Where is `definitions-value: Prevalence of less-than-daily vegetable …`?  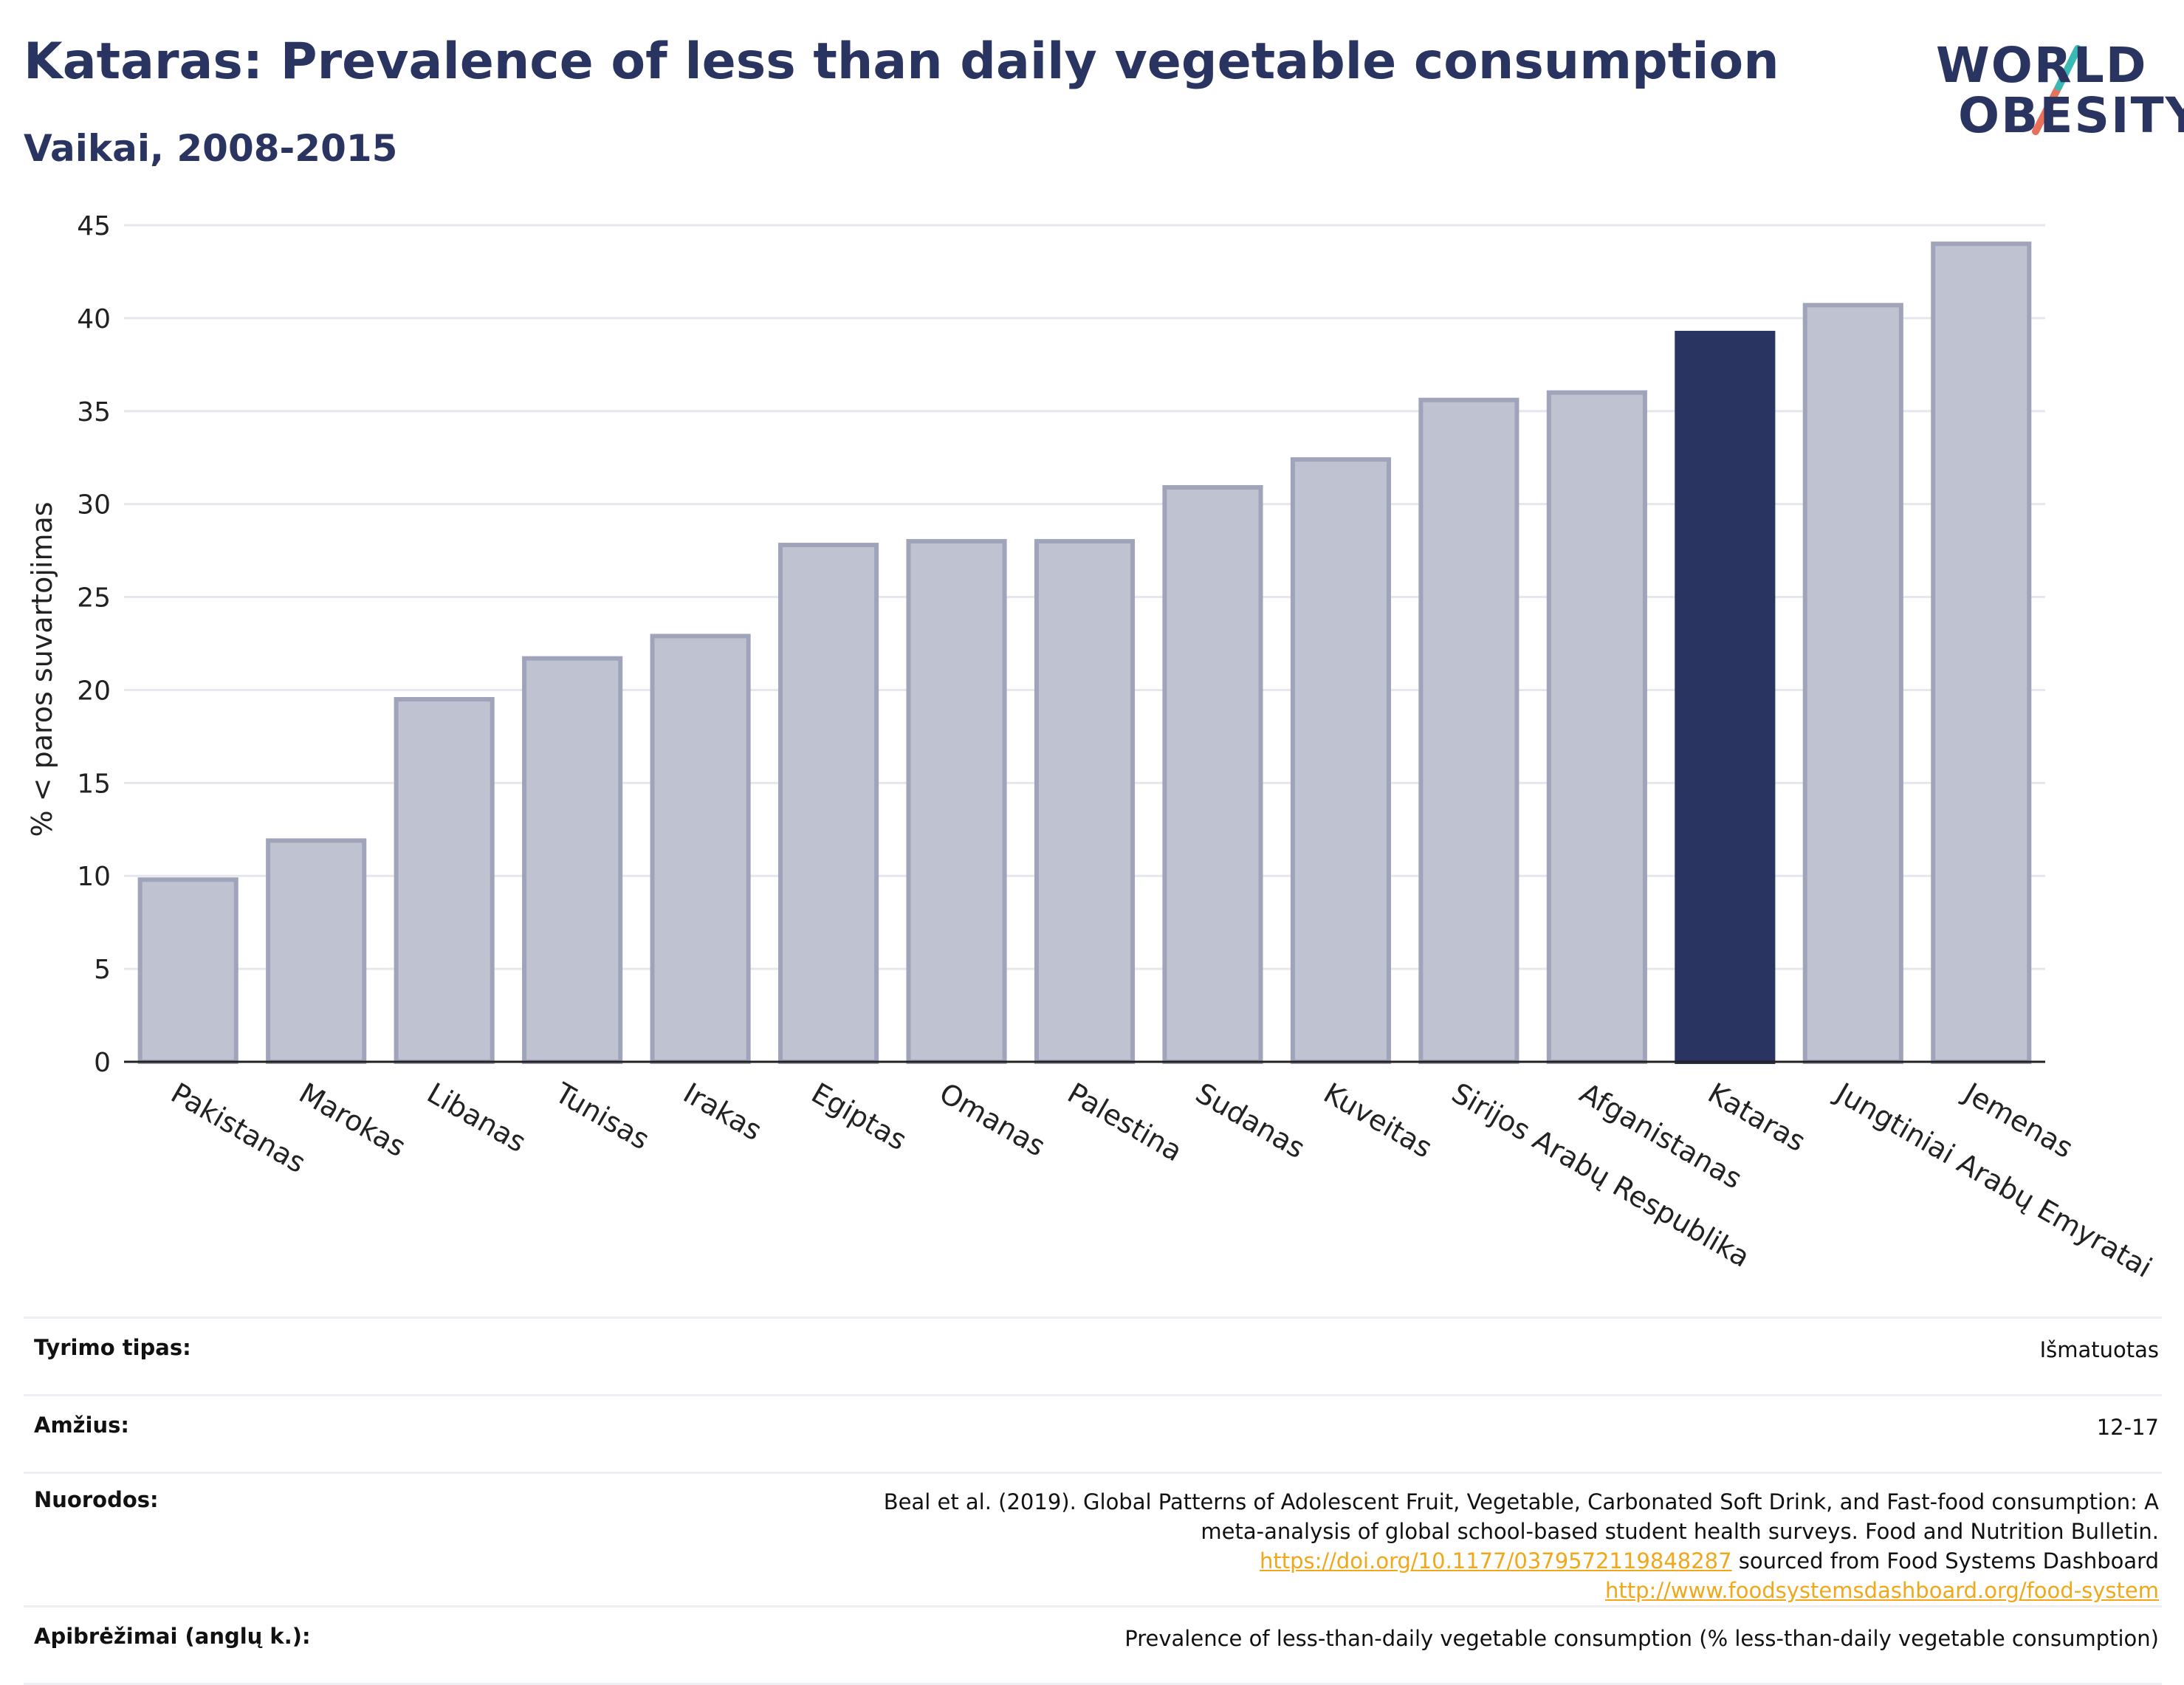
definitions-value: Prevalence of less-than-daily vegetable … is located at coordinates (1238, 1645).